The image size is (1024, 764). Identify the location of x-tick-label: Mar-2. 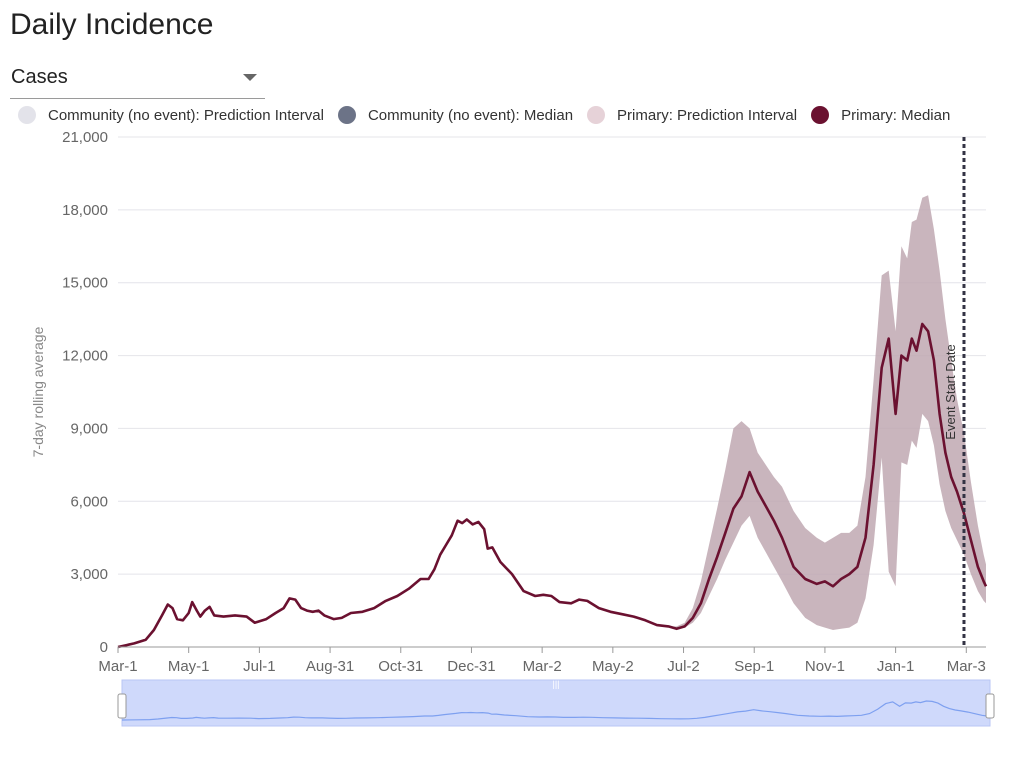
(542, 666).